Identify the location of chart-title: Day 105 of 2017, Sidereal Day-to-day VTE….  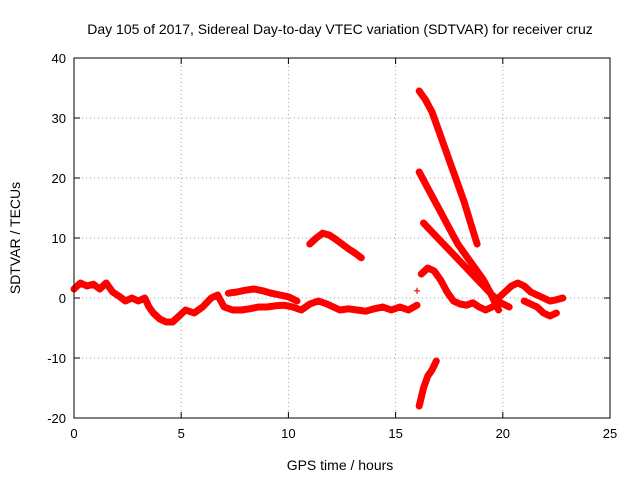
(340, 29).